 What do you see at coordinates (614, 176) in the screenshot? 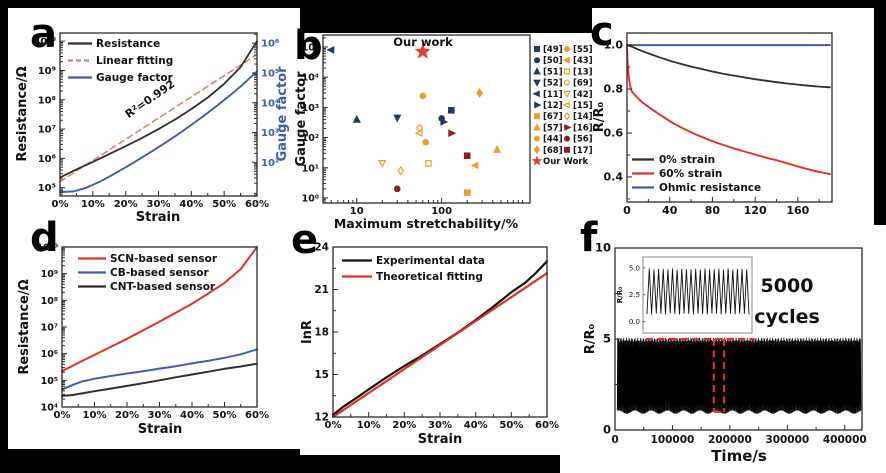
I see `y-tick-label: 0.4` at bounding box center [614, 176].